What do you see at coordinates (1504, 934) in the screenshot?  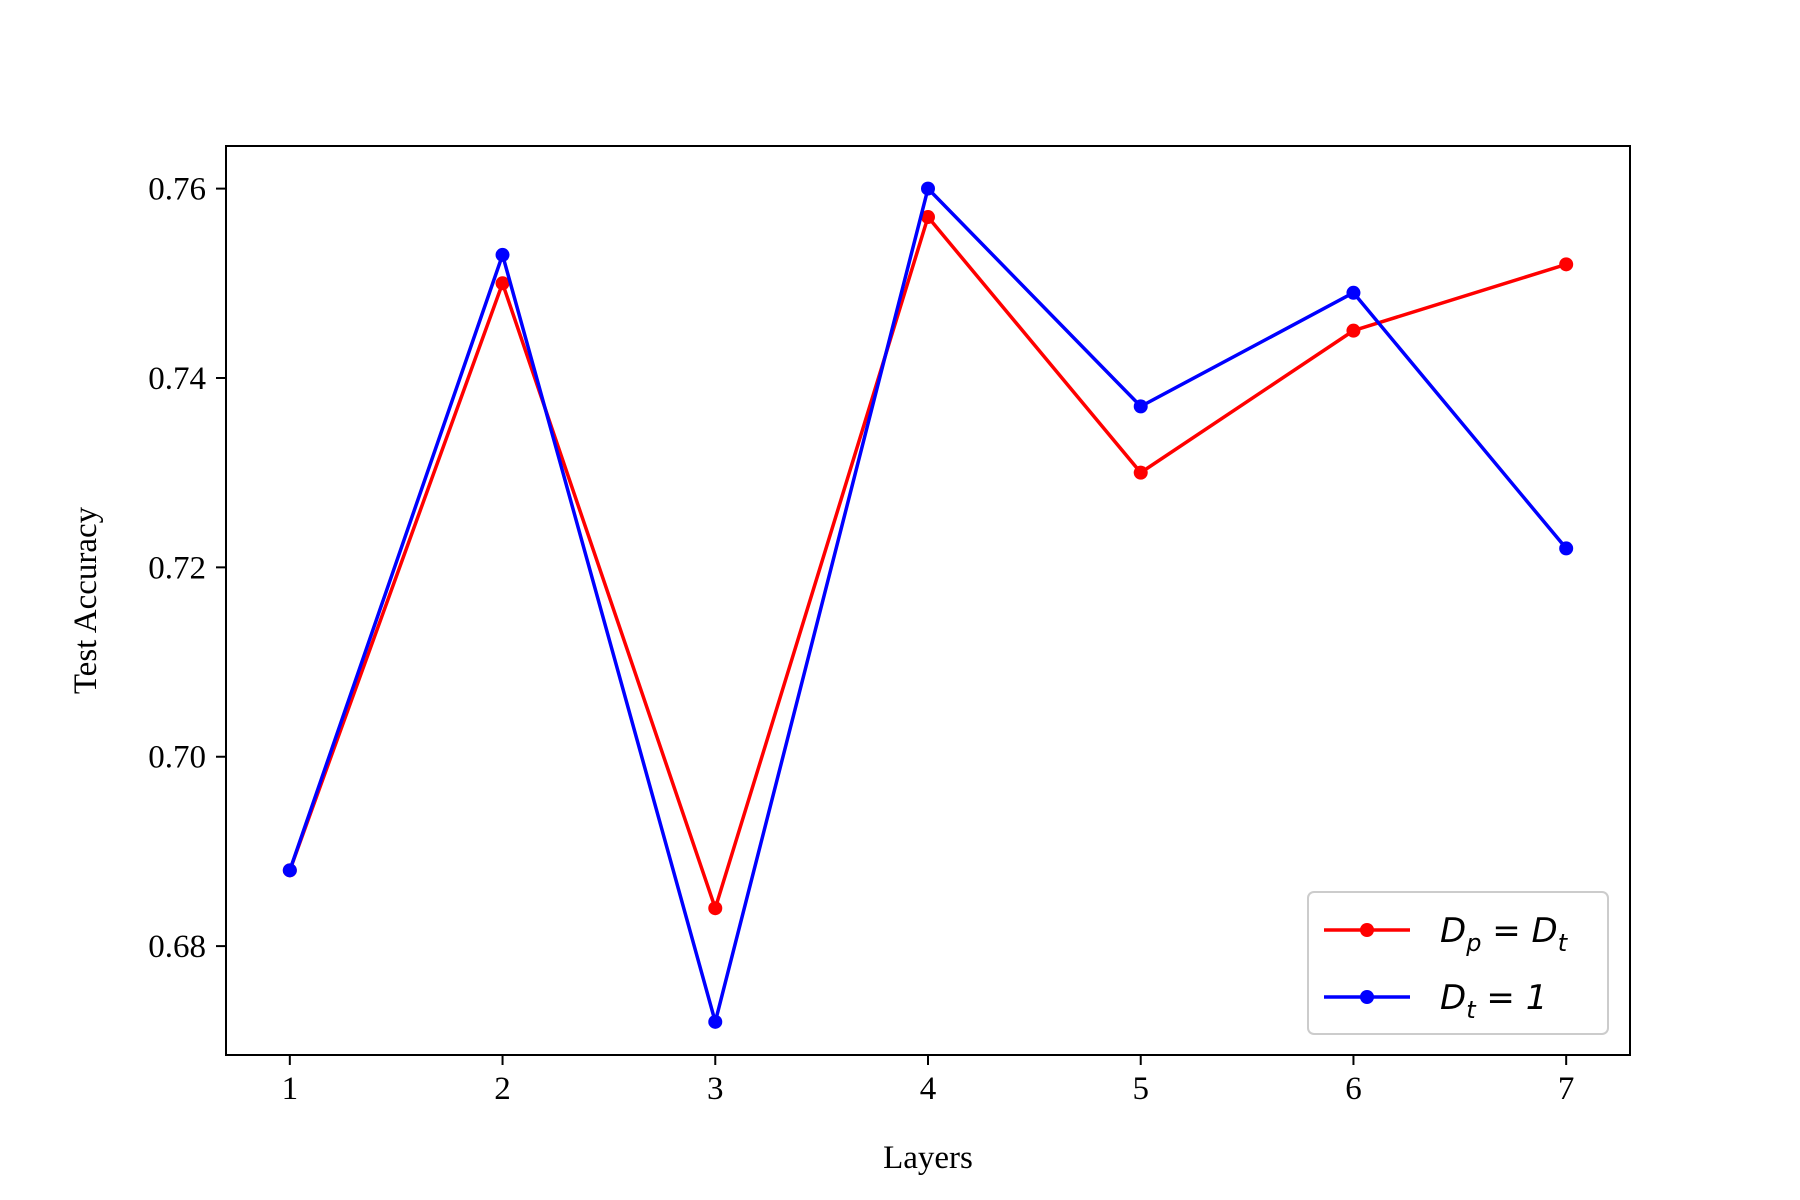 I see `legend-label-dp-dt: Dp = Dt` at bounding box center [1504, 934].